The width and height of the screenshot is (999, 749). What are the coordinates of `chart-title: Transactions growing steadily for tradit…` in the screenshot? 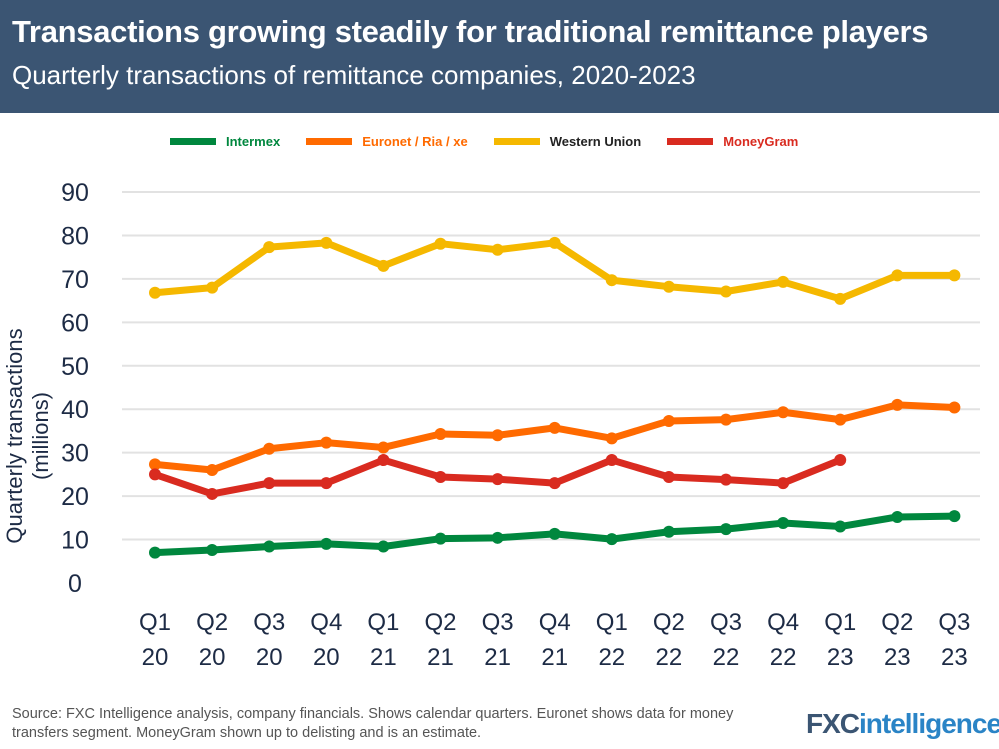 It's located at (470, 31).